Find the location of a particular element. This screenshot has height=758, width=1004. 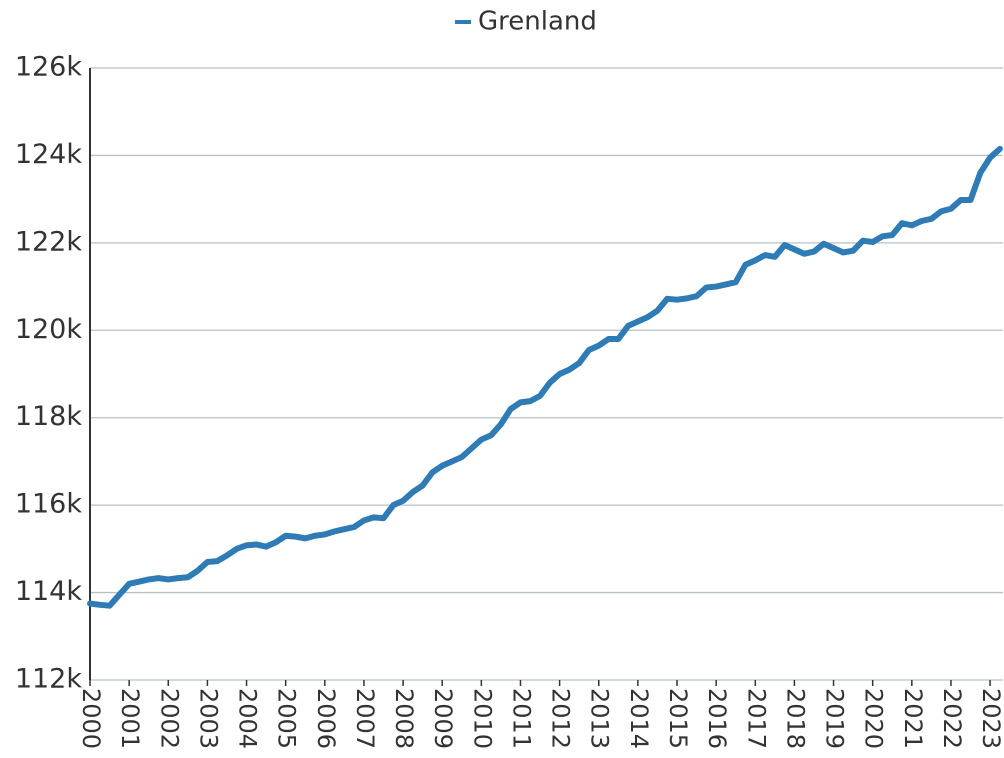

y-tick-label: 116k is located at coordinates (49, 504).